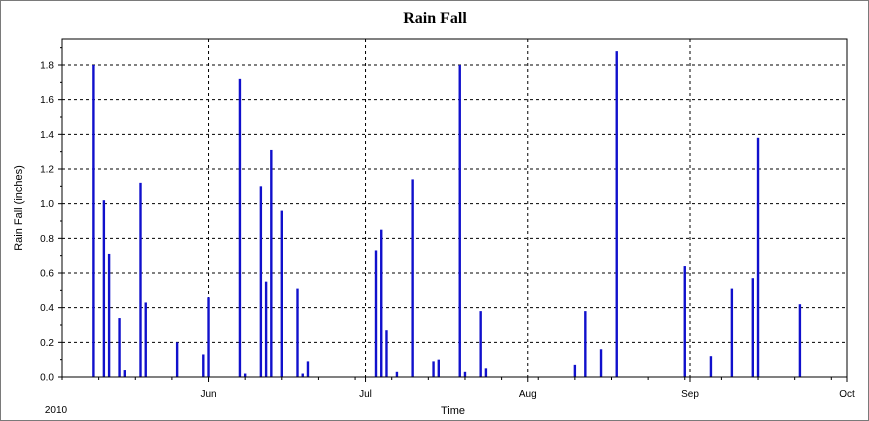 The height and width of the screenshot is (421, 869). I want to click on y-tick-label: 1.8, so click(47, 66).